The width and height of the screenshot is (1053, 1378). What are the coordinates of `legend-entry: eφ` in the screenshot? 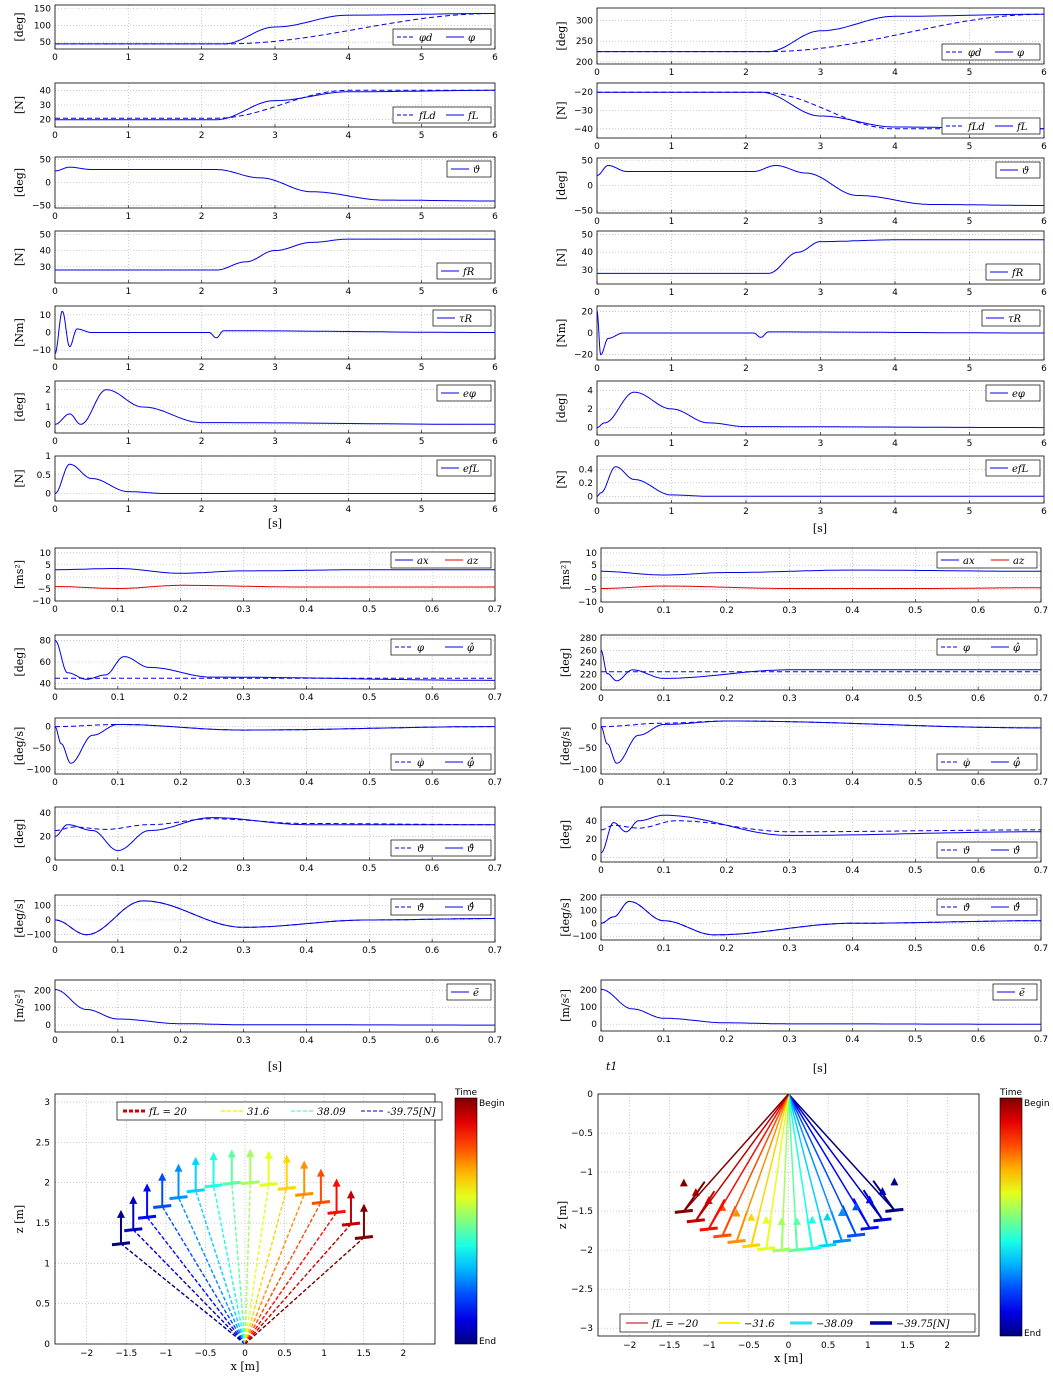 It's located at (1018, 394).